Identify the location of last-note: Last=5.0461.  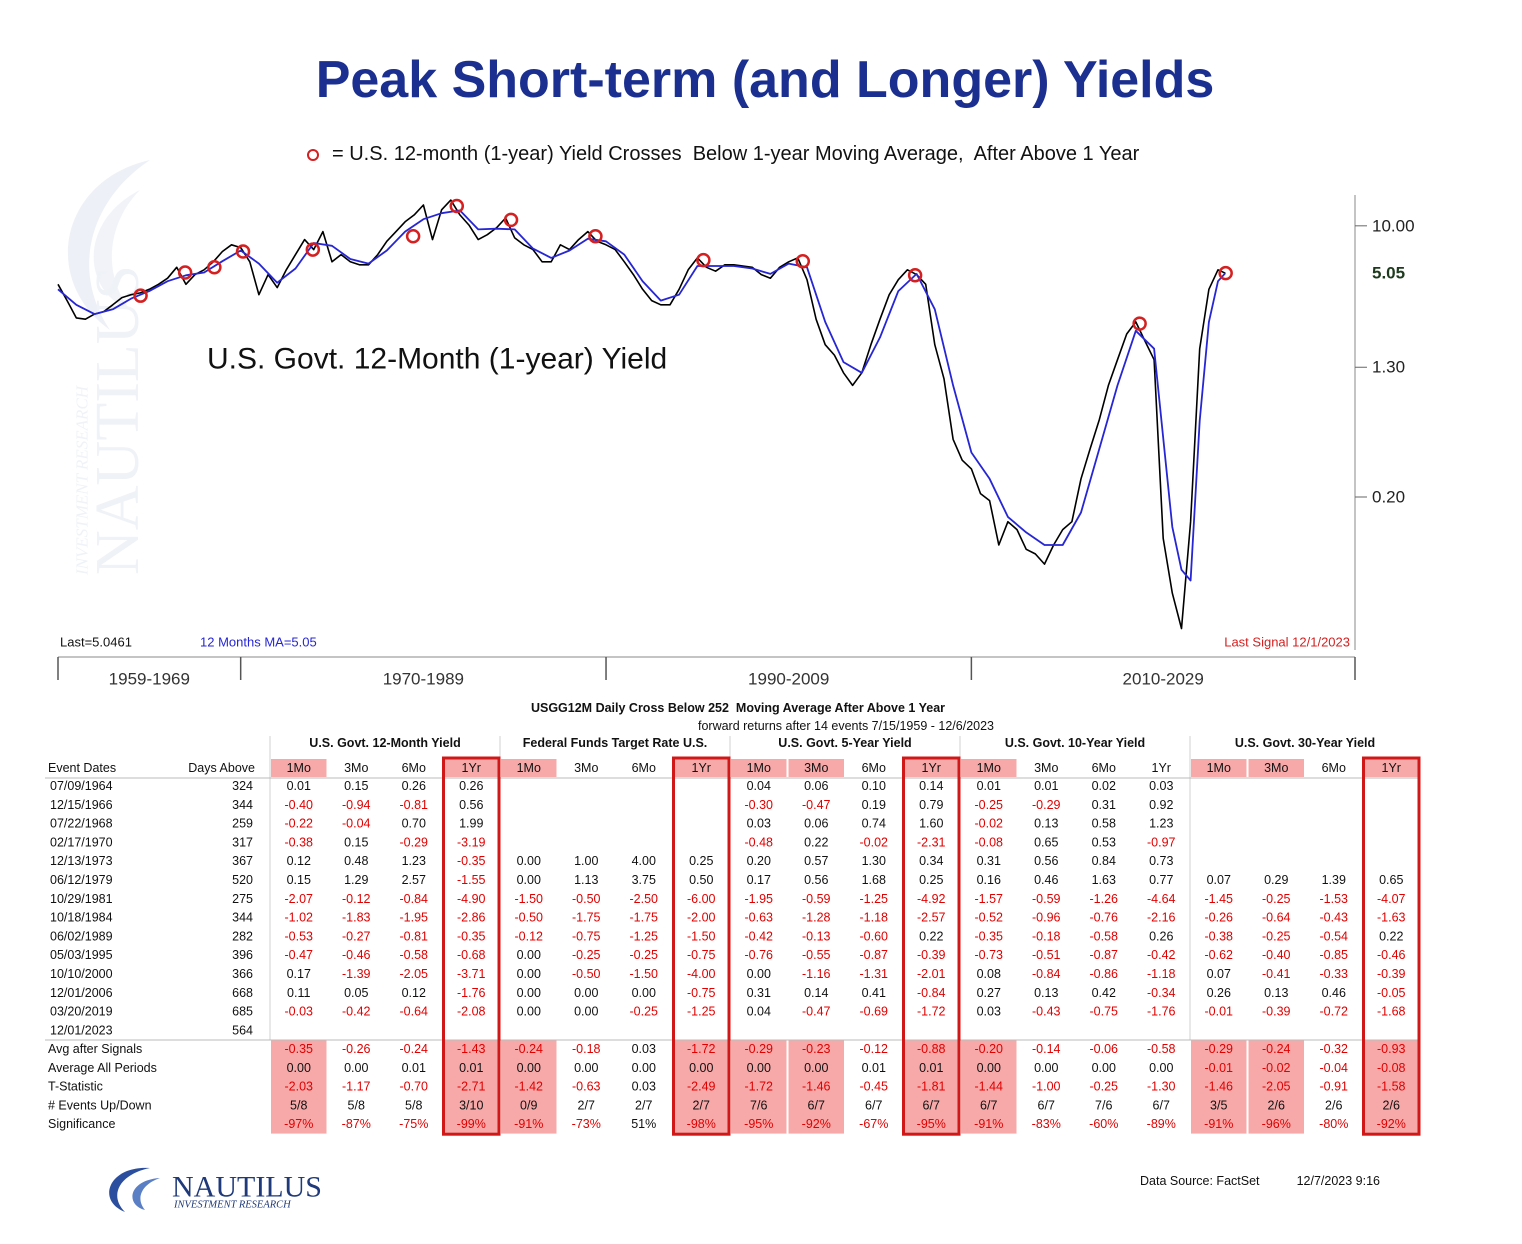
(96, 642).